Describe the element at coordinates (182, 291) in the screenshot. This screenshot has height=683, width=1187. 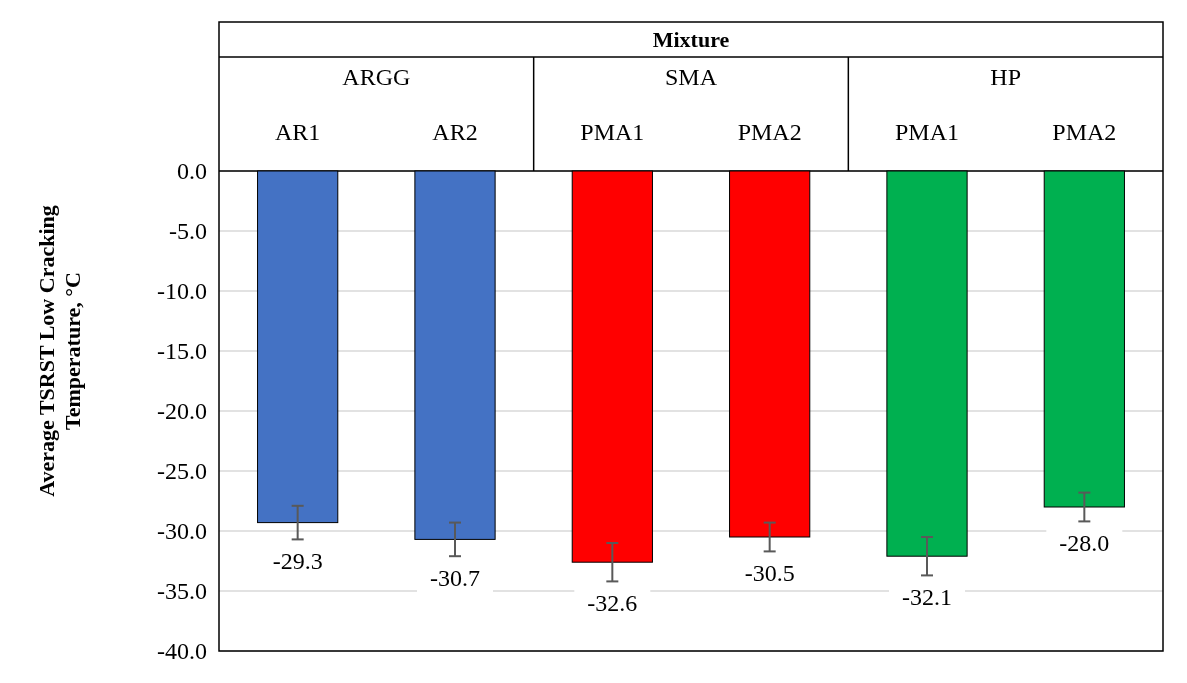
I see `y-tick-label: -10.0` at that location.